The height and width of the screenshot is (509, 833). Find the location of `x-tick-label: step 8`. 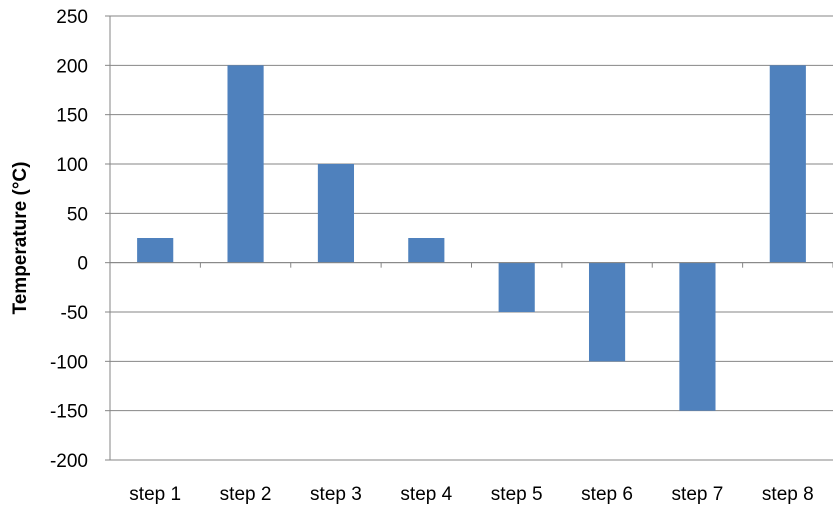

x-tick-label: step 8 is located at coordinates (788, 494).